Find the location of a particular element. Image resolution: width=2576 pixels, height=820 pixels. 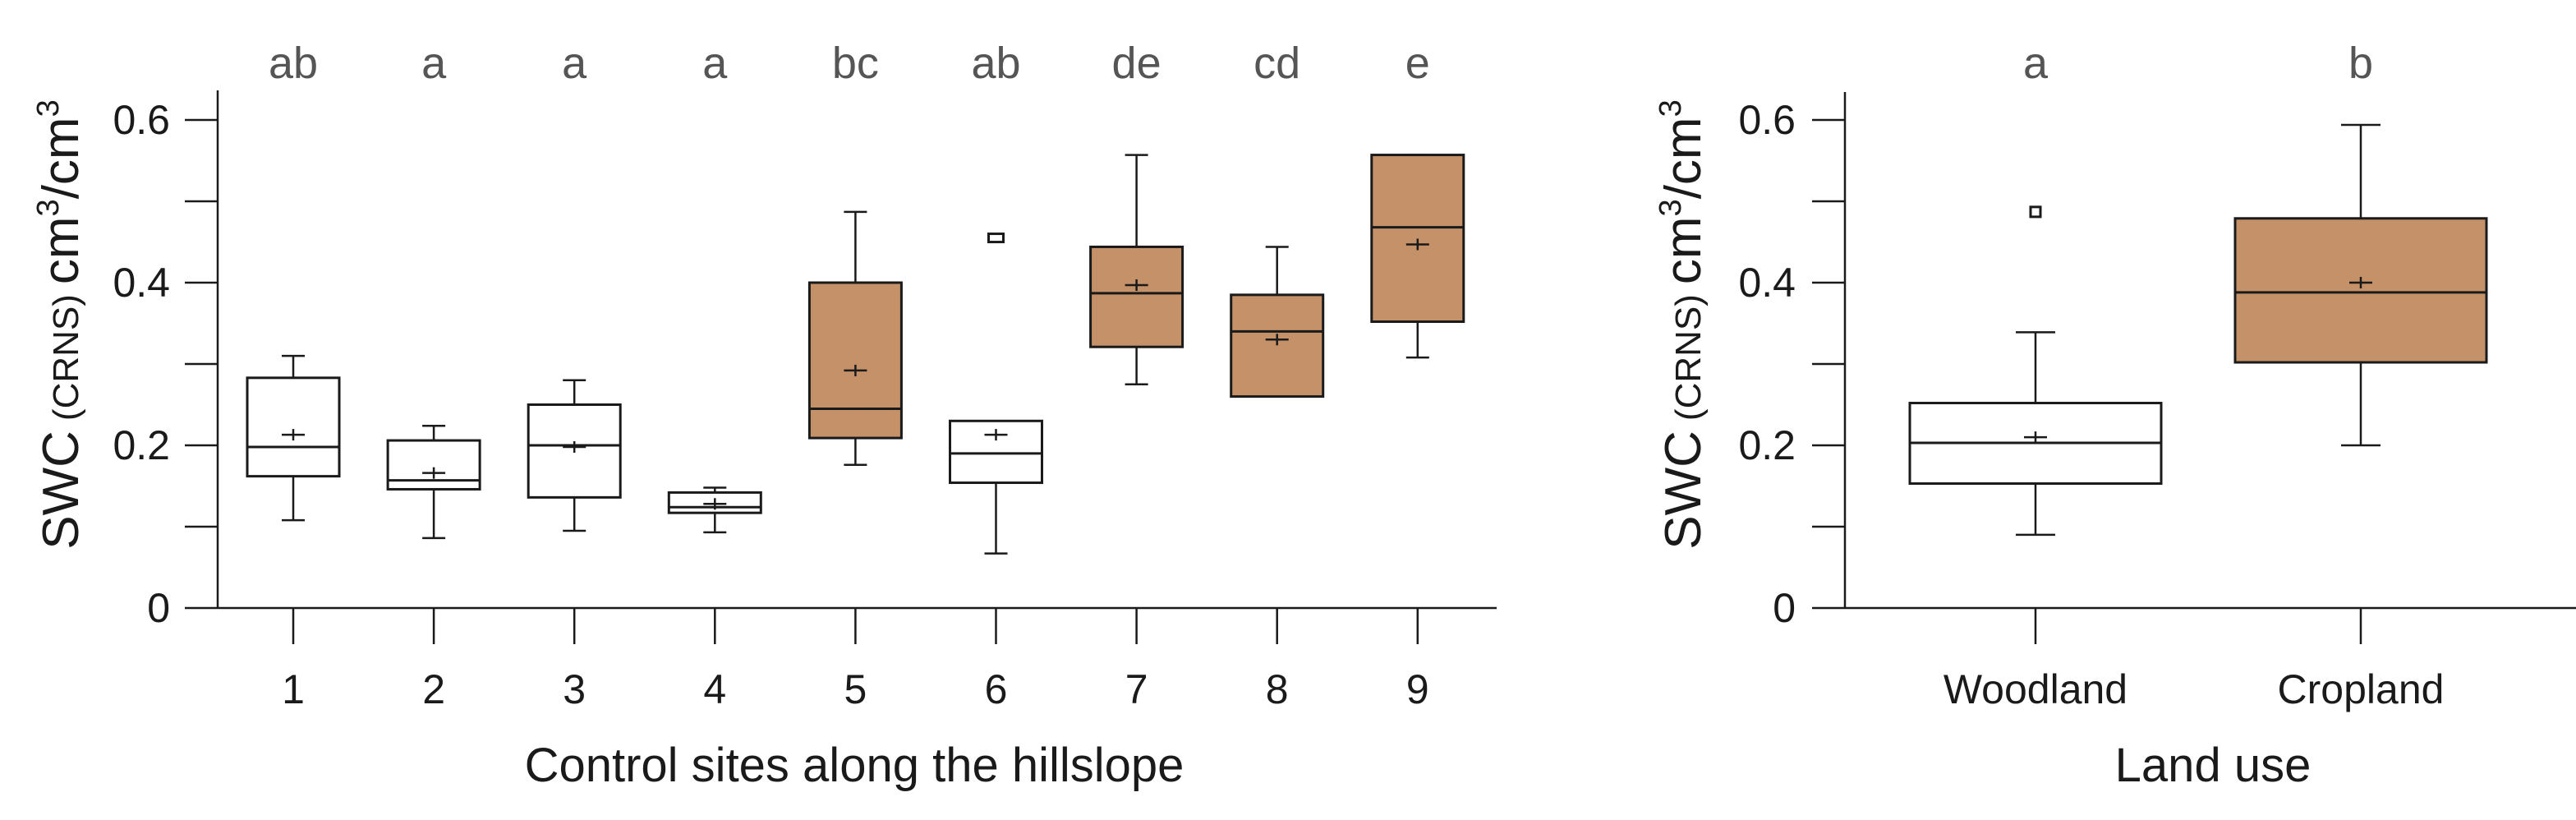

x-tick-label: 3 is located at coordinates (574, 689).